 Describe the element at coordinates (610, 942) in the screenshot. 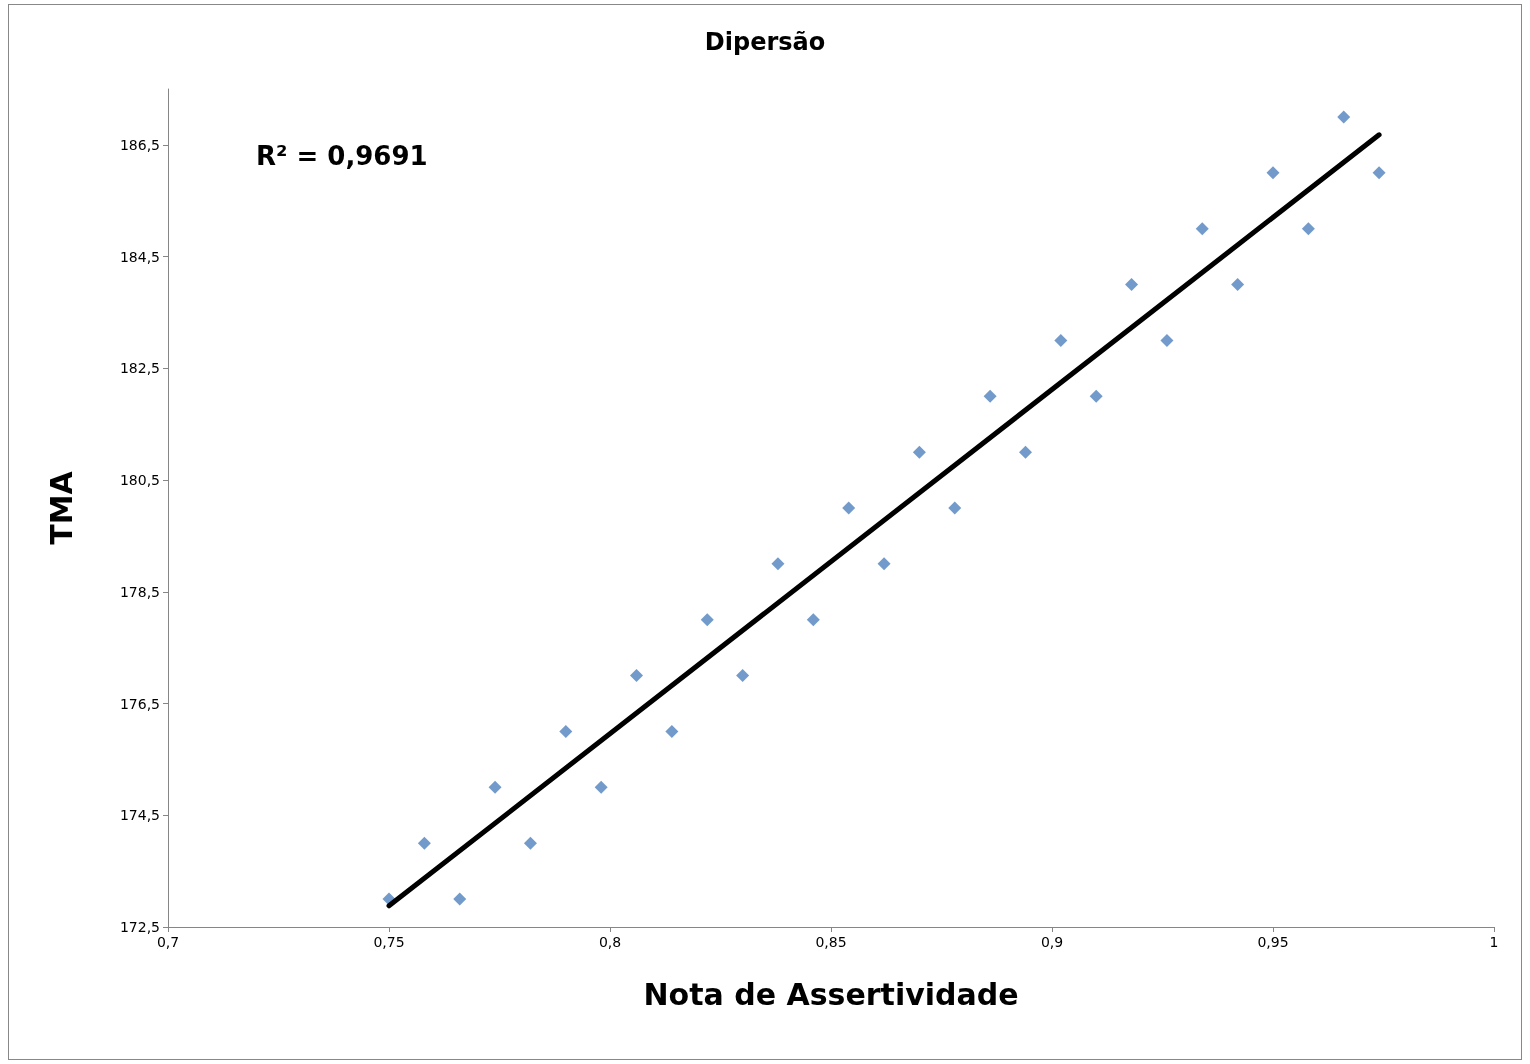

I see `x-tick-label: 0,8` at that location.